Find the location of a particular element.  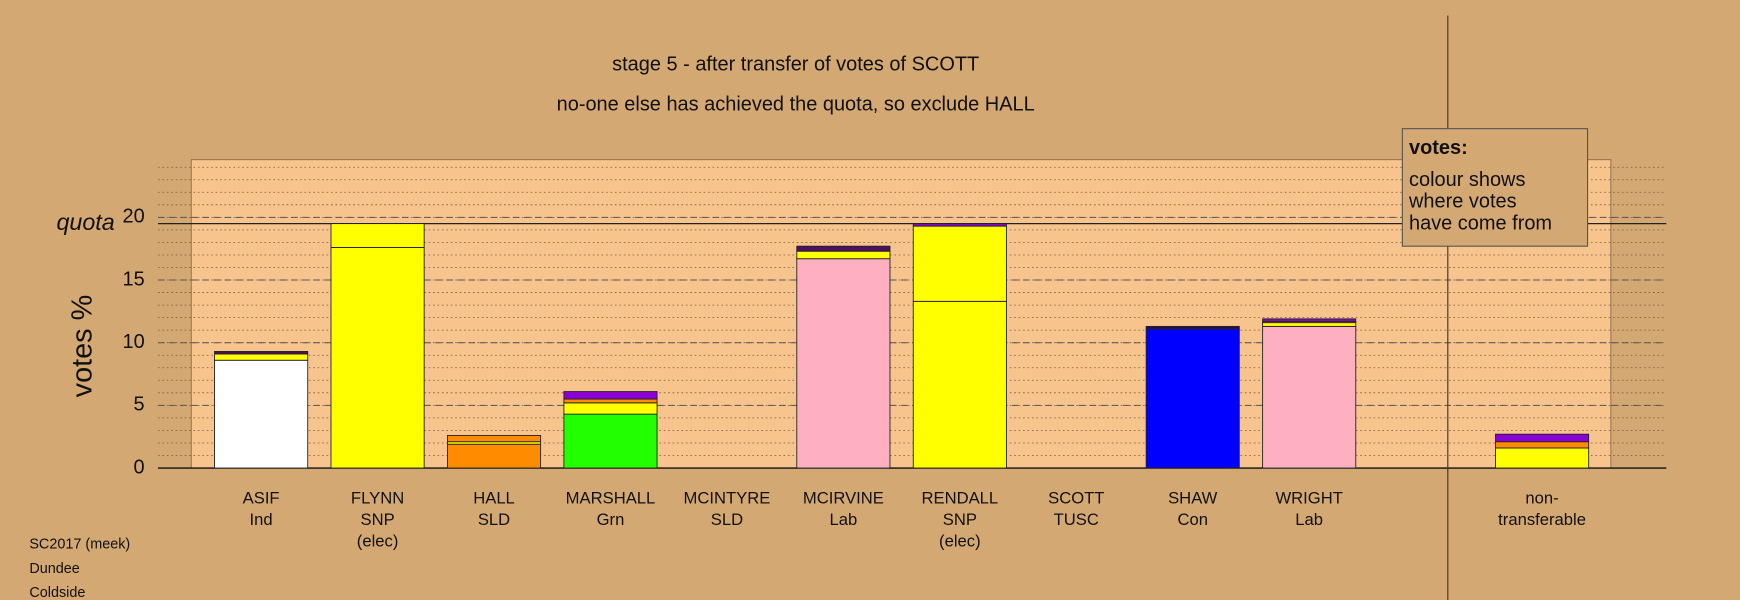

footer-line: Coldside is located at coordinates (57, 592).